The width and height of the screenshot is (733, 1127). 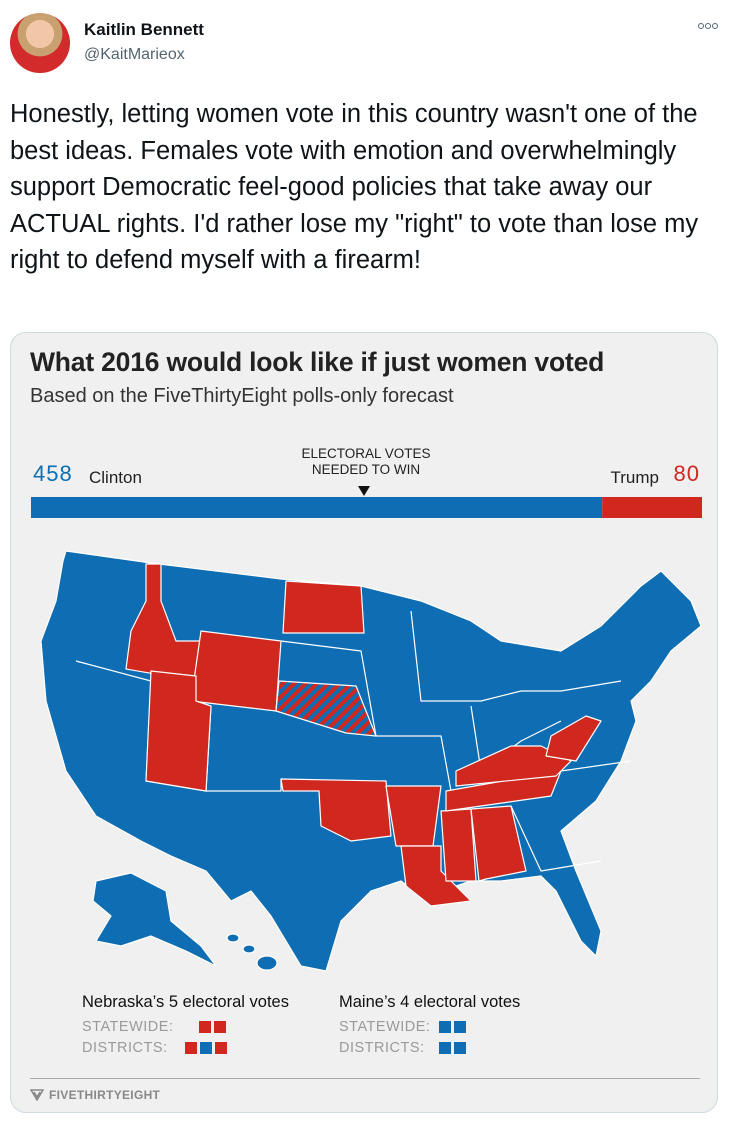 What do you see at coordinates (53, 473) in the screenshot?
I see `clinton-votes: 458` at bounding box center [53, 473].